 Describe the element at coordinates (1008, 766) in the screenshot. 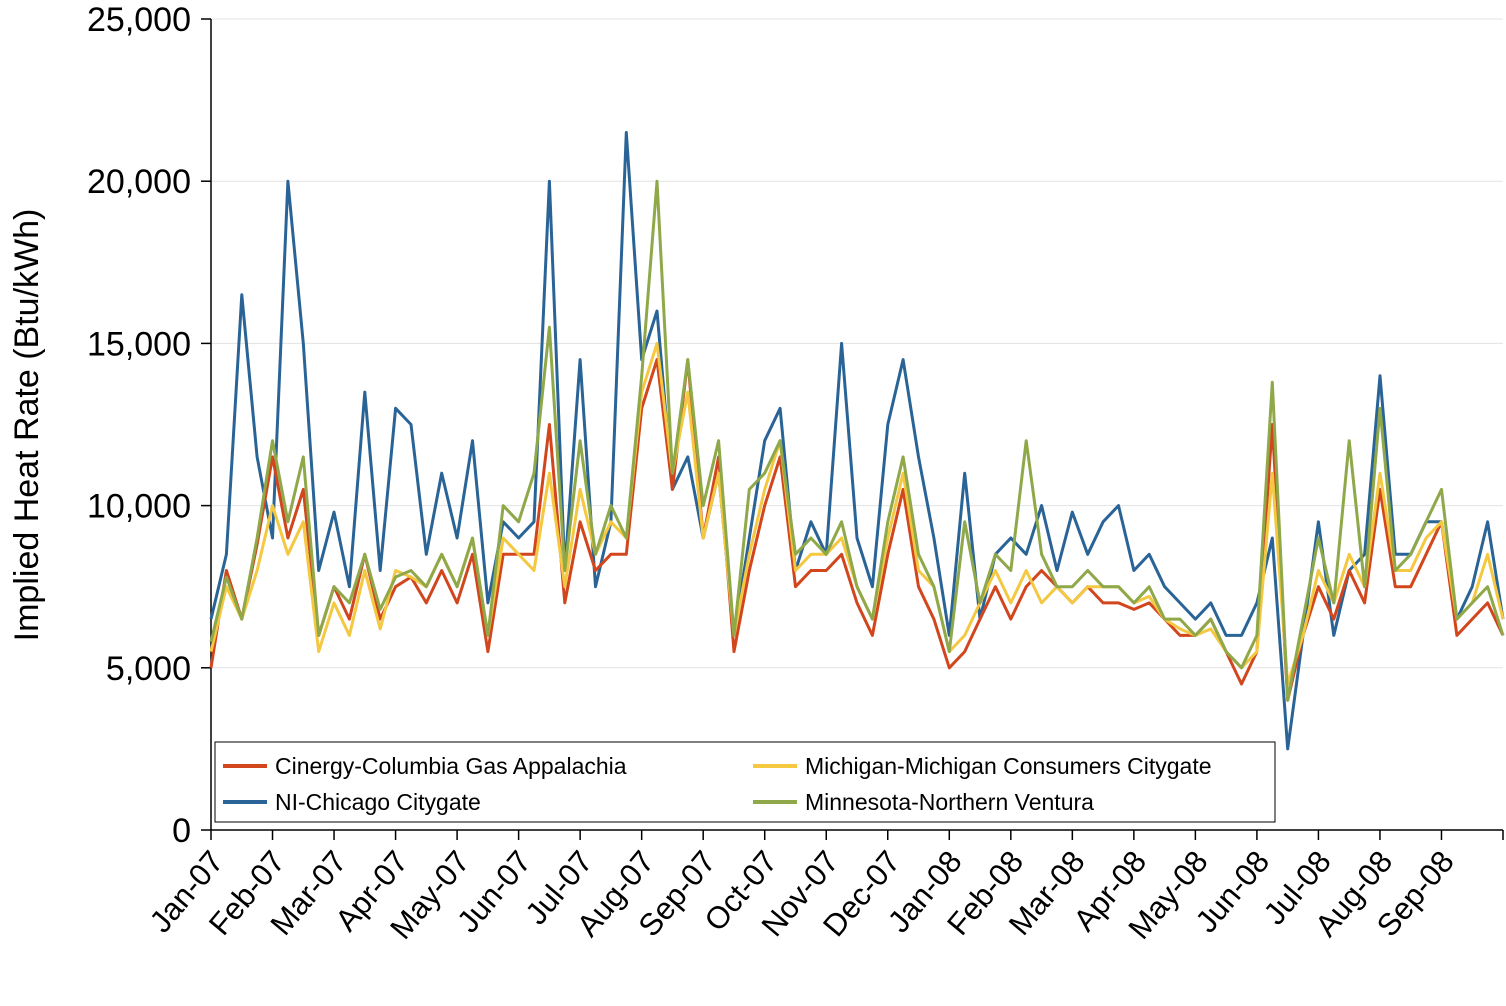

I see `legend-label: Michigan-Michigan Consumers Citygate` at that location.